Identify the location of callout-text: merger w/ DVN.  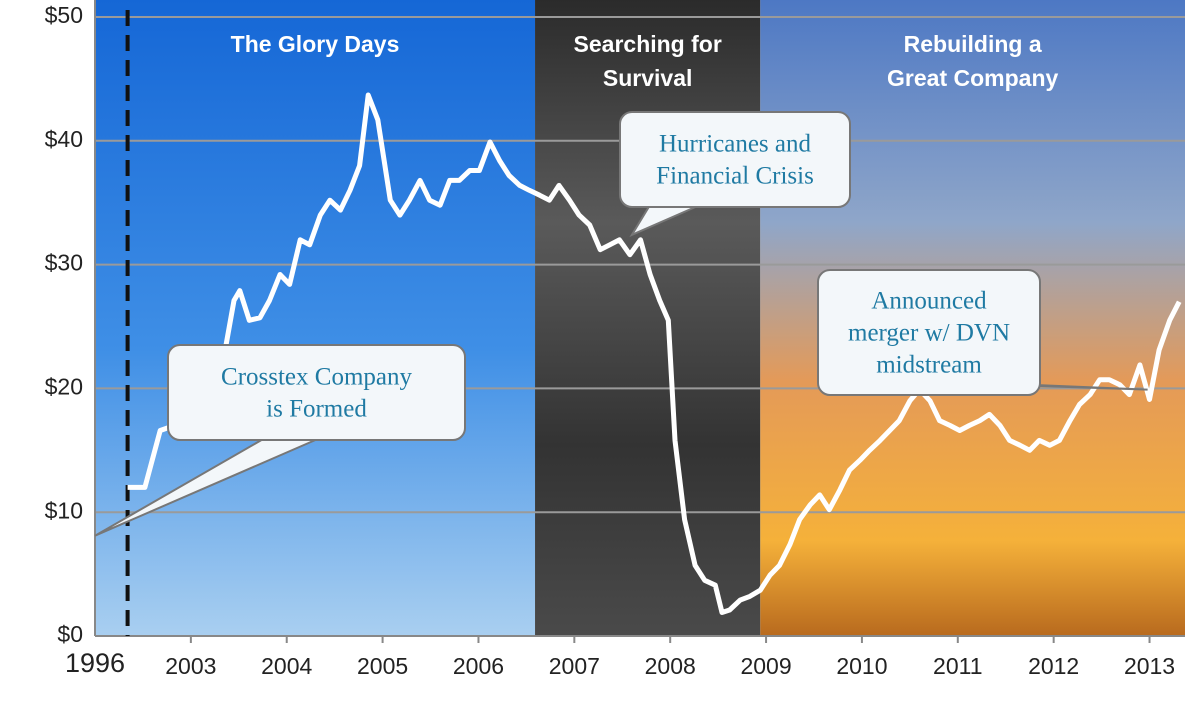
(929, 333).